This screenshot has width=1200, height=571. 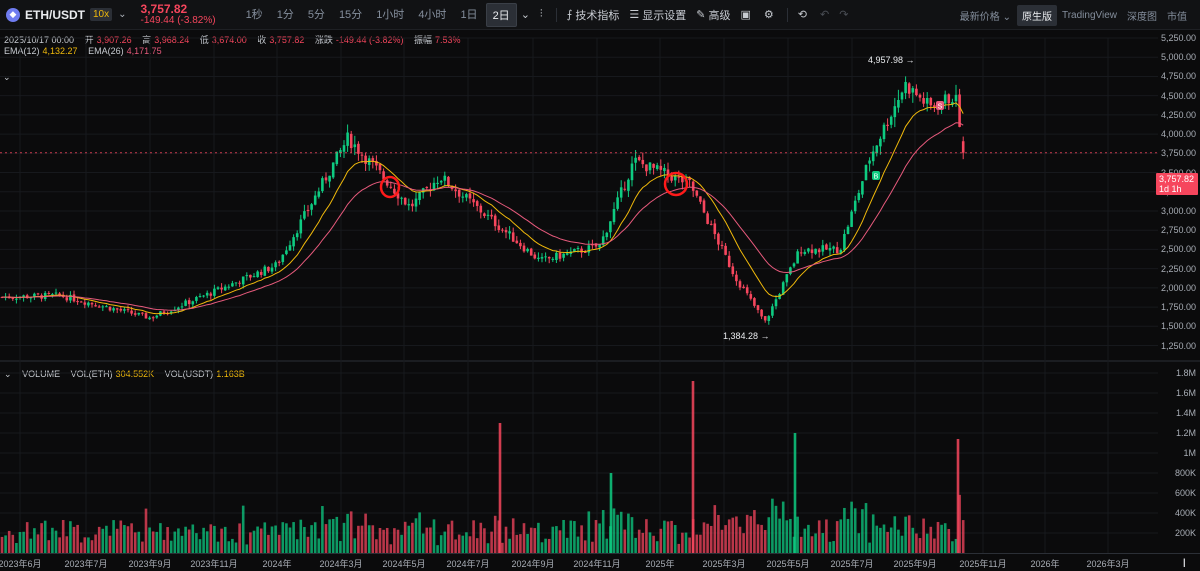 What do you see at coordinates (1036, 15) in the screenshot?
I see `tab-native: 原生版` at bounding box center [1036, 15].